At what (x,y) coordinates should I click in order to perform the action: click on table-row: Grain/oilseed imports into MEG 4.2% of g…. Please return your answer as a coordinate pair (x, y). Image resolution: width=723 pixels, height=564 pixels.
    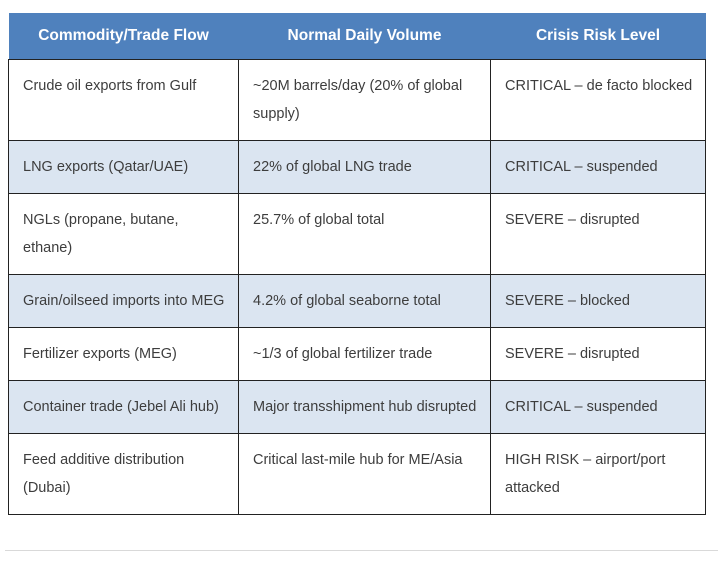
    Looking at the image, I should click on (357, 301).